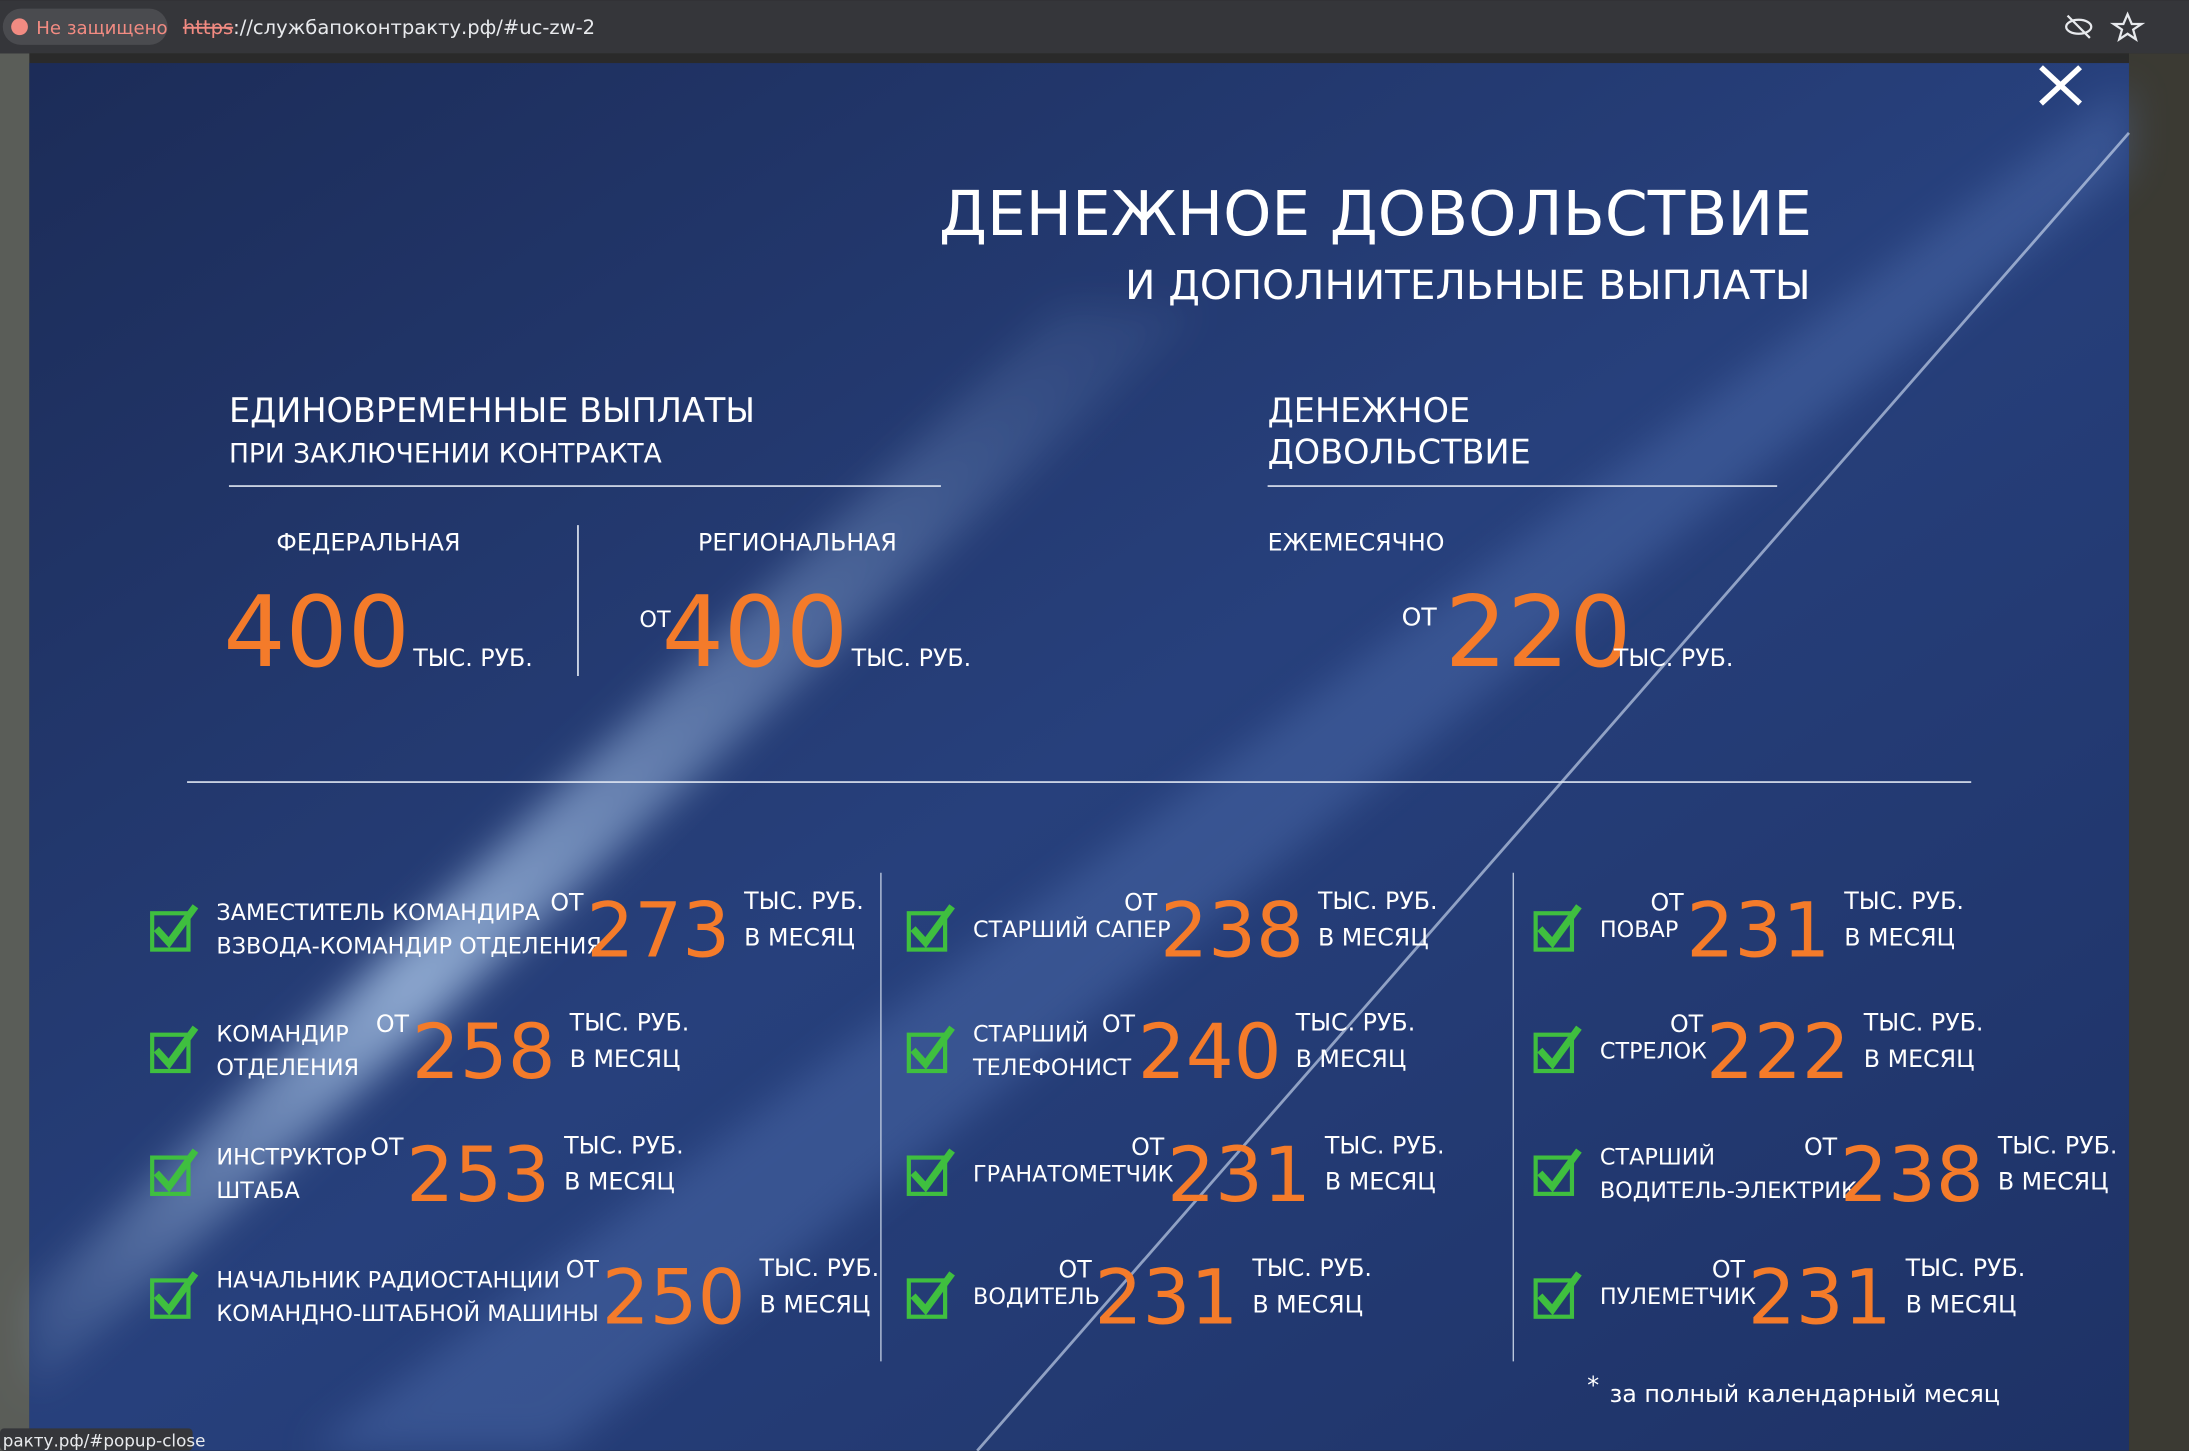 The image size is (2189, 1451). I want to click on toolbar-icons, so click(2105, 26).